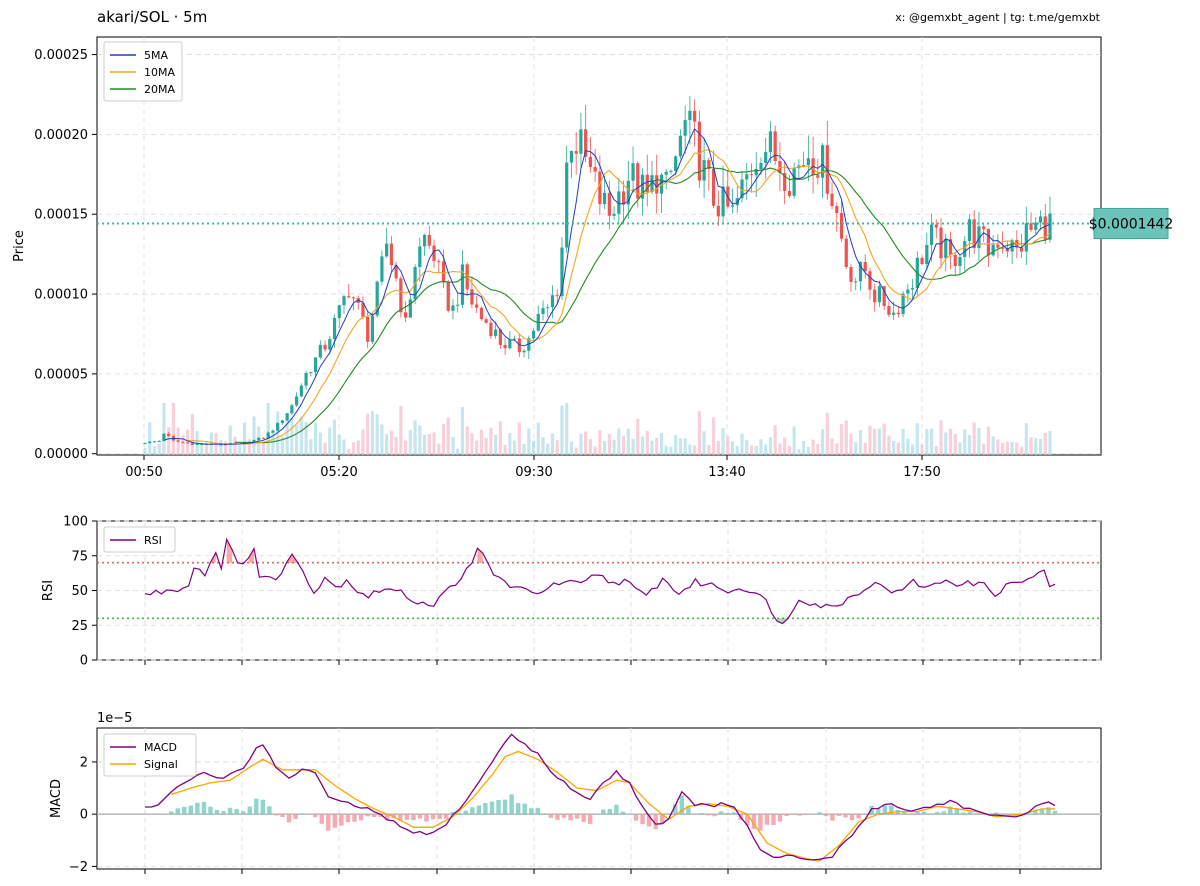  Describe the element at coordinates (78, 867) in the screenshot. I see `macd-y-tick-label: −2` at that location.